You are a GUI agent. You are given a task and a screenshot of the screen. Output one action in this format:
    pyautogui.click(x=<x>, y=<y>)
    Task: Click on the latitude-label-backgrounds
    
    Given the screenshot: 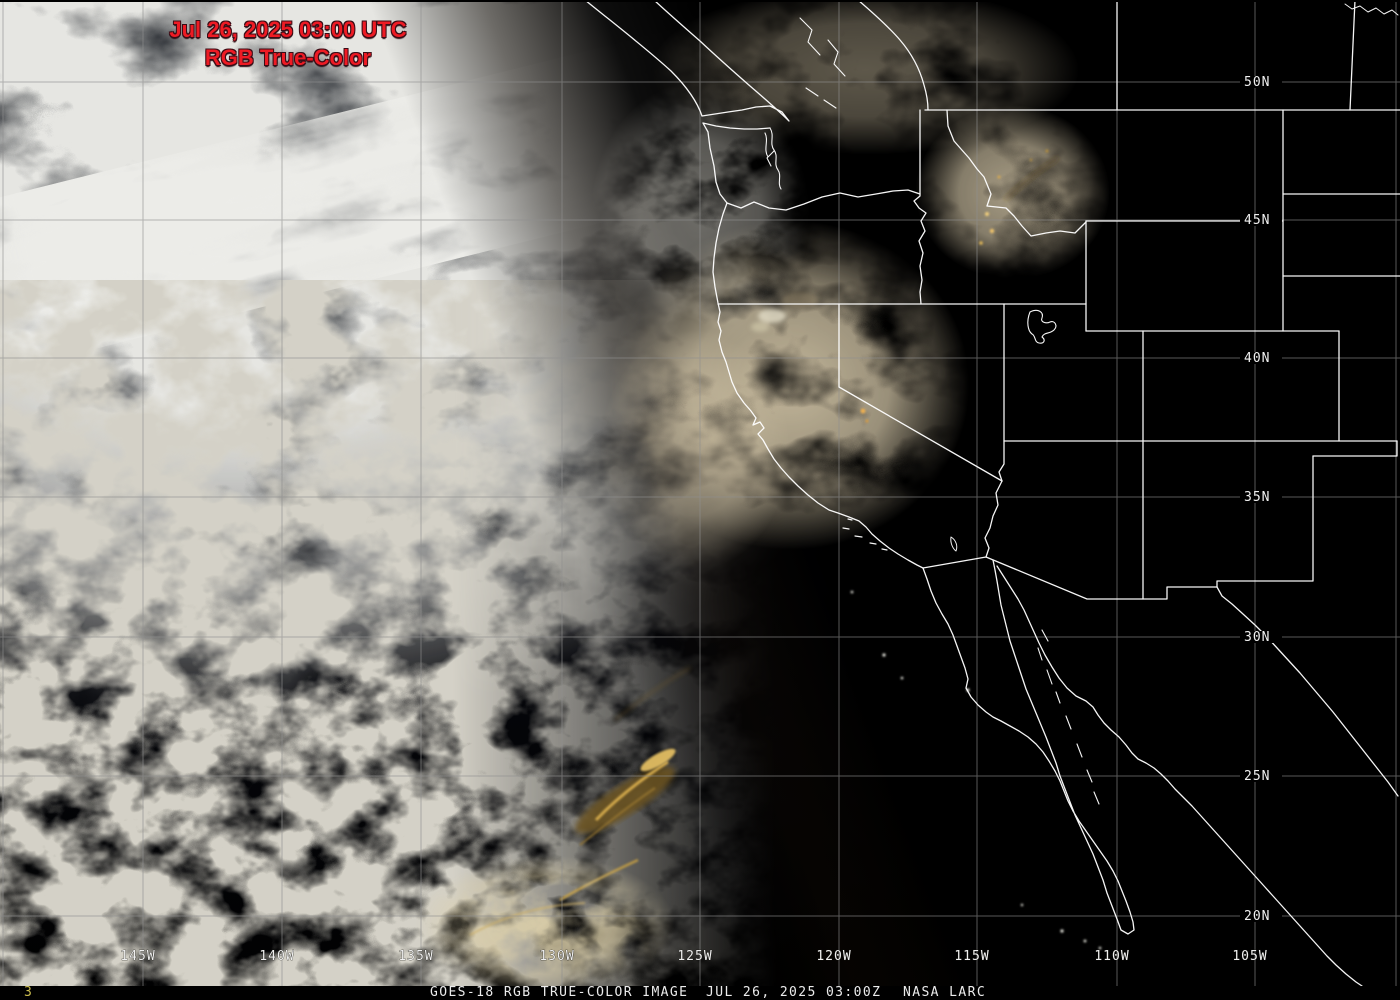 What is the action you would take?
    pyautogui.click(x=1261, y=499)
    